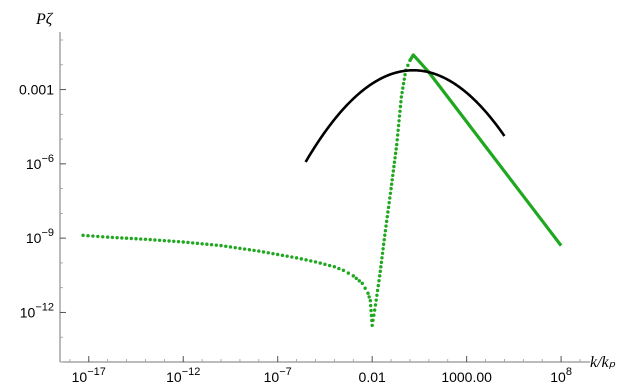 The height and width of the screenshot is (392, 621). Describe the element at coordinates (40, 162) in the screenshot. I see `y-tick-label: 10−6` at that location.